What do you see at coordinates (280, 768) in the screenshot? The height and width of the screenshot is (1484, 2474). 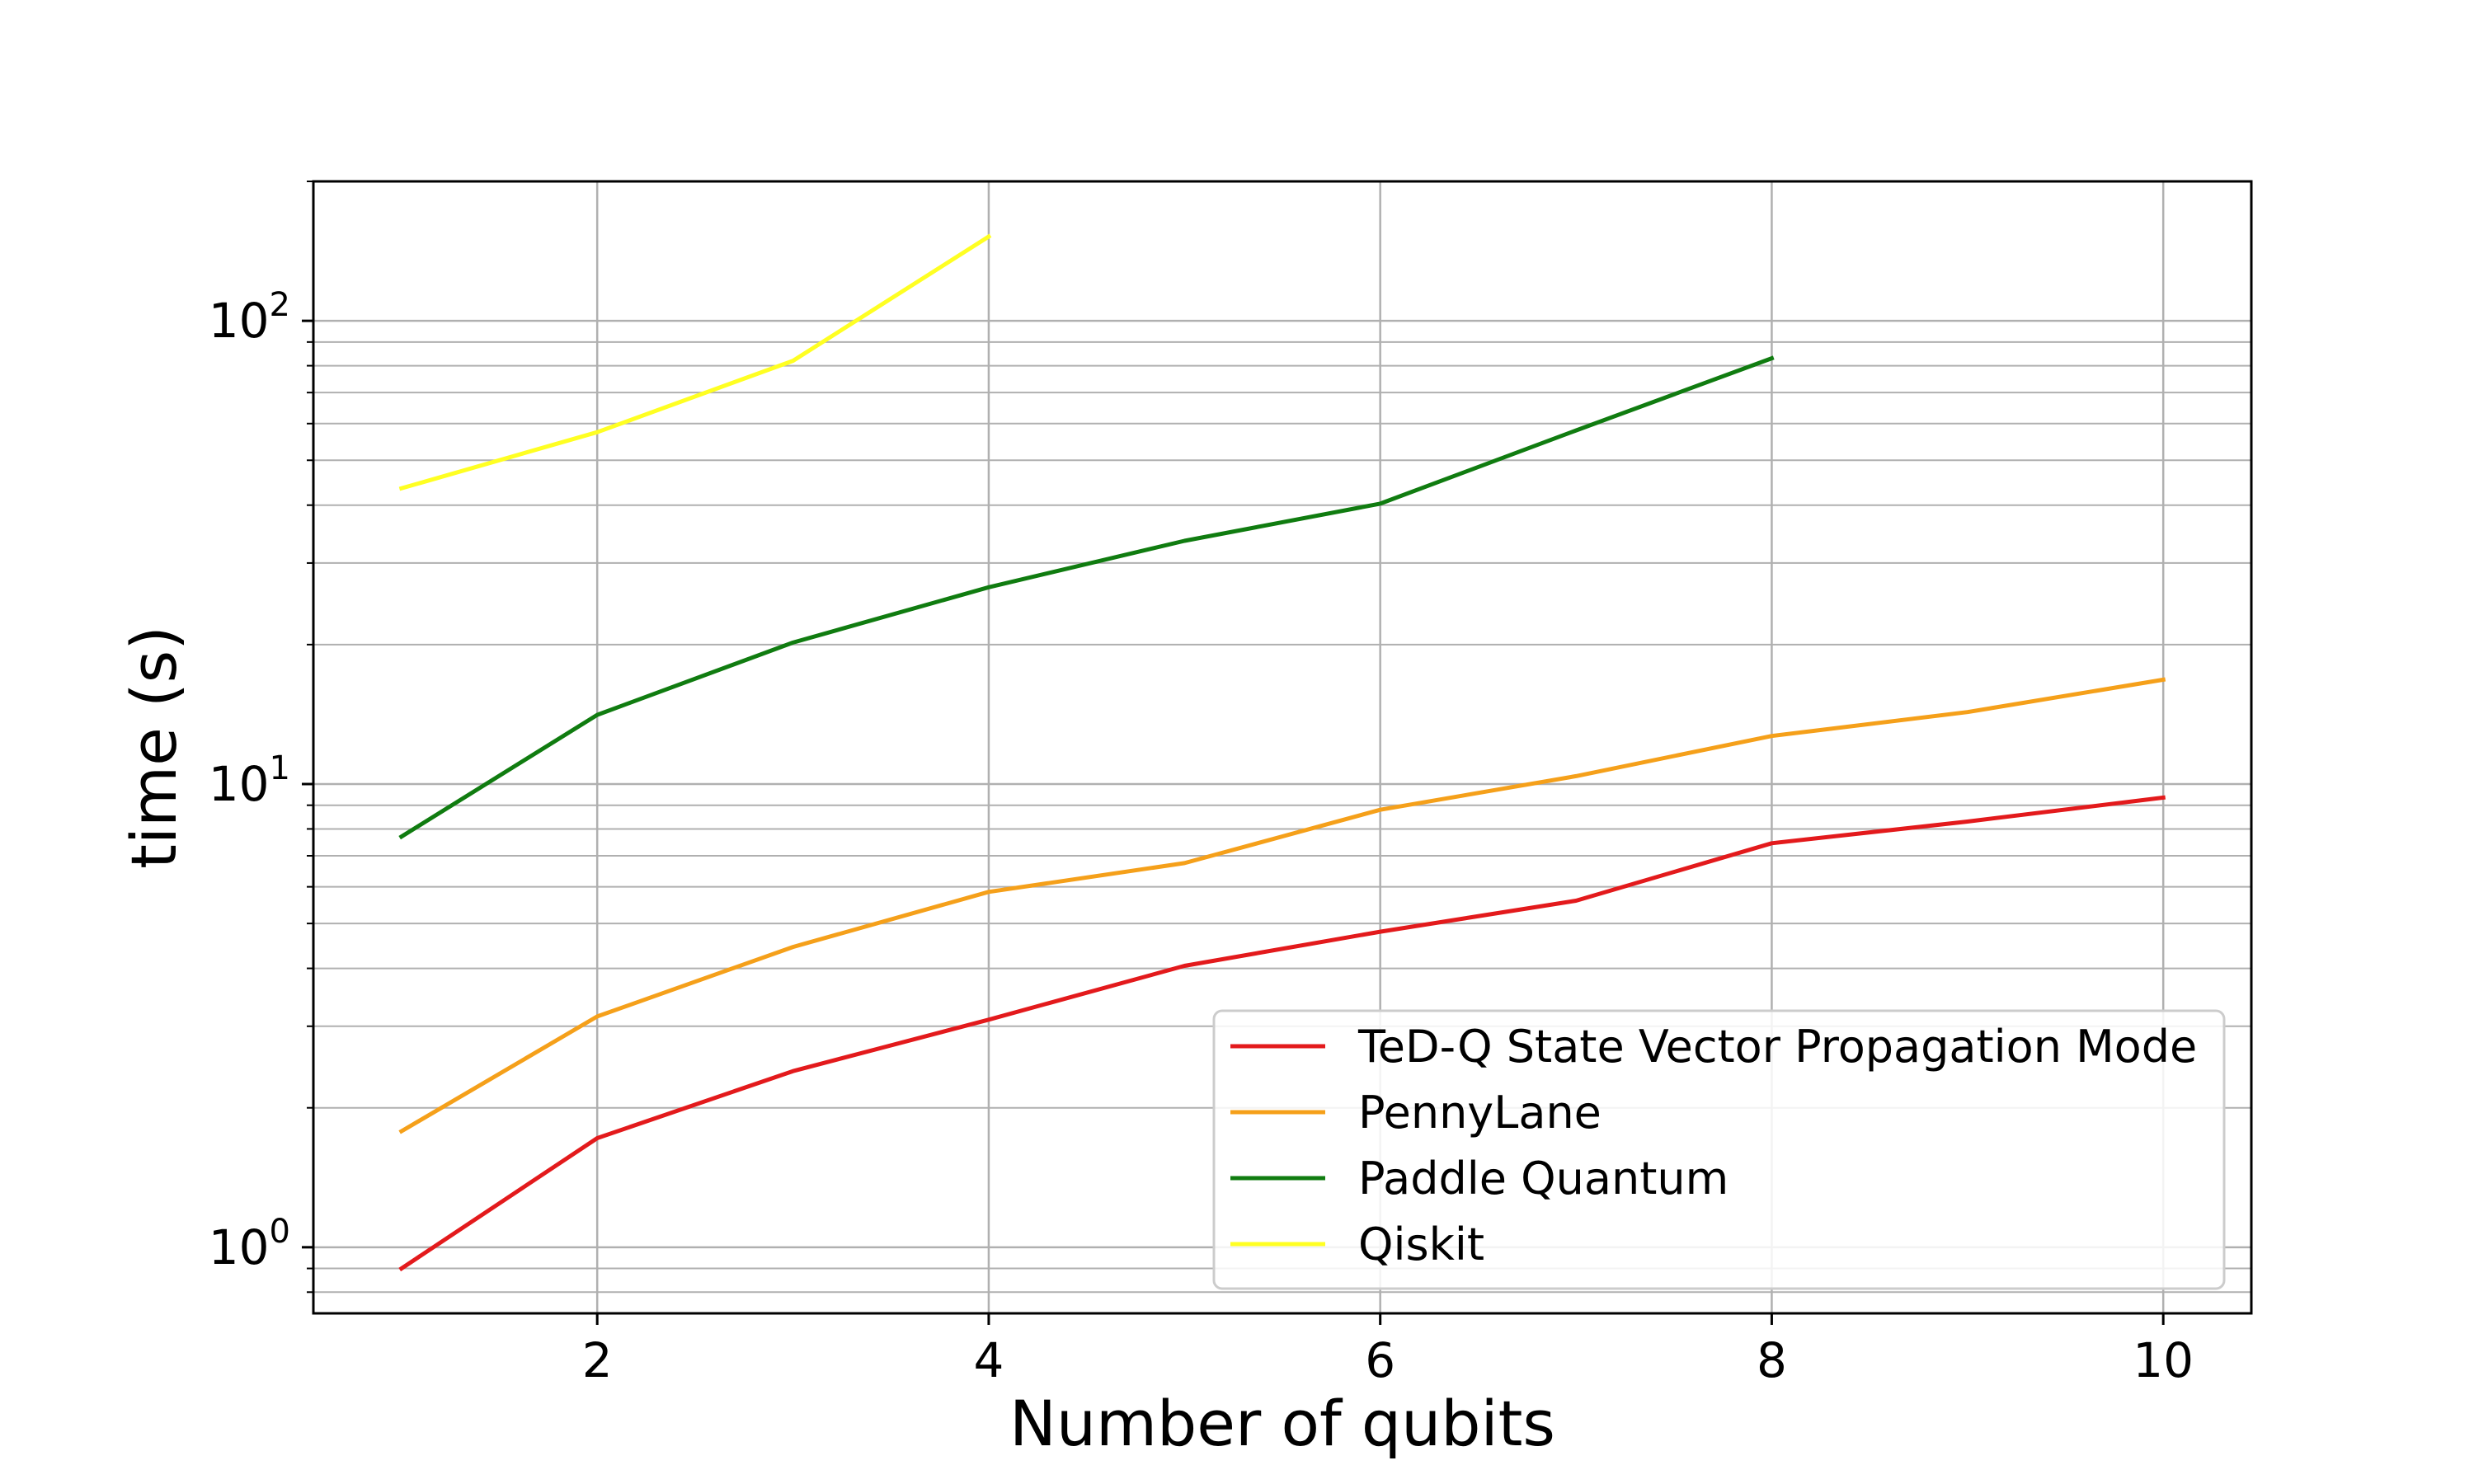 I see `y-tick-label-exponent: 1` at bounding box center [280, 768].